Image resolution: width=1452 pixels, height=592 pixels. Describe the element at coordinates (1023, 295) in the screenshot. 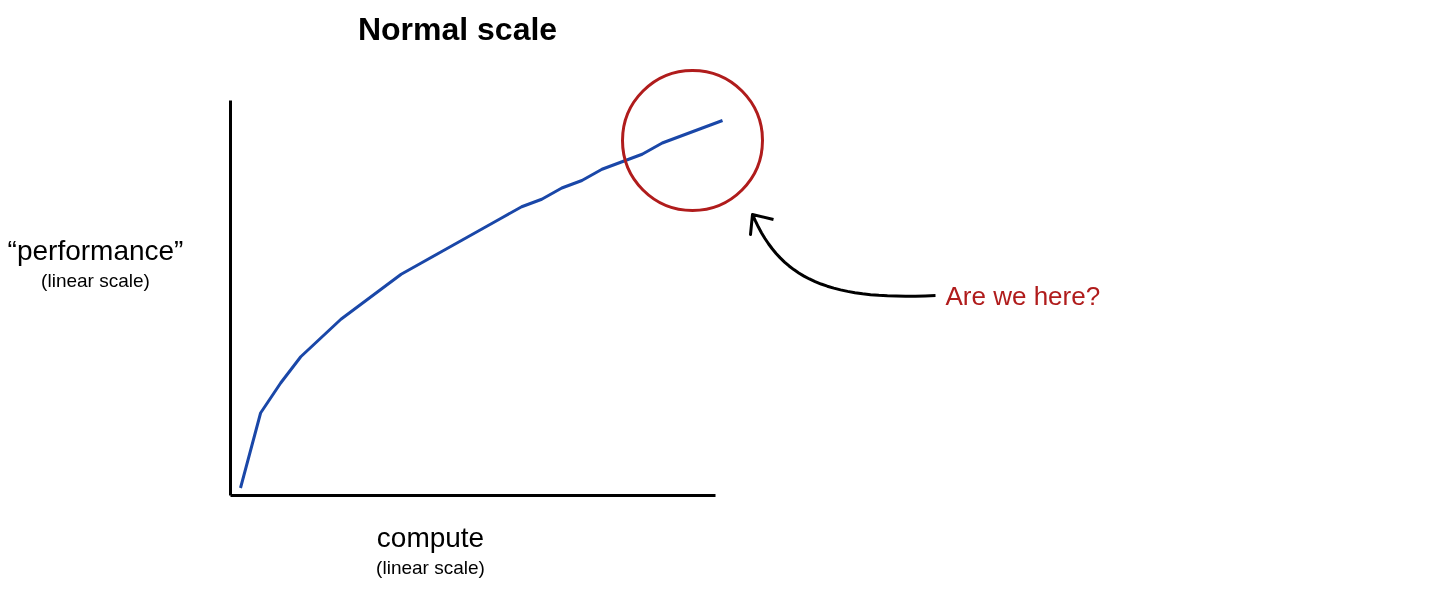

I see `text: Are we here?` at that location.